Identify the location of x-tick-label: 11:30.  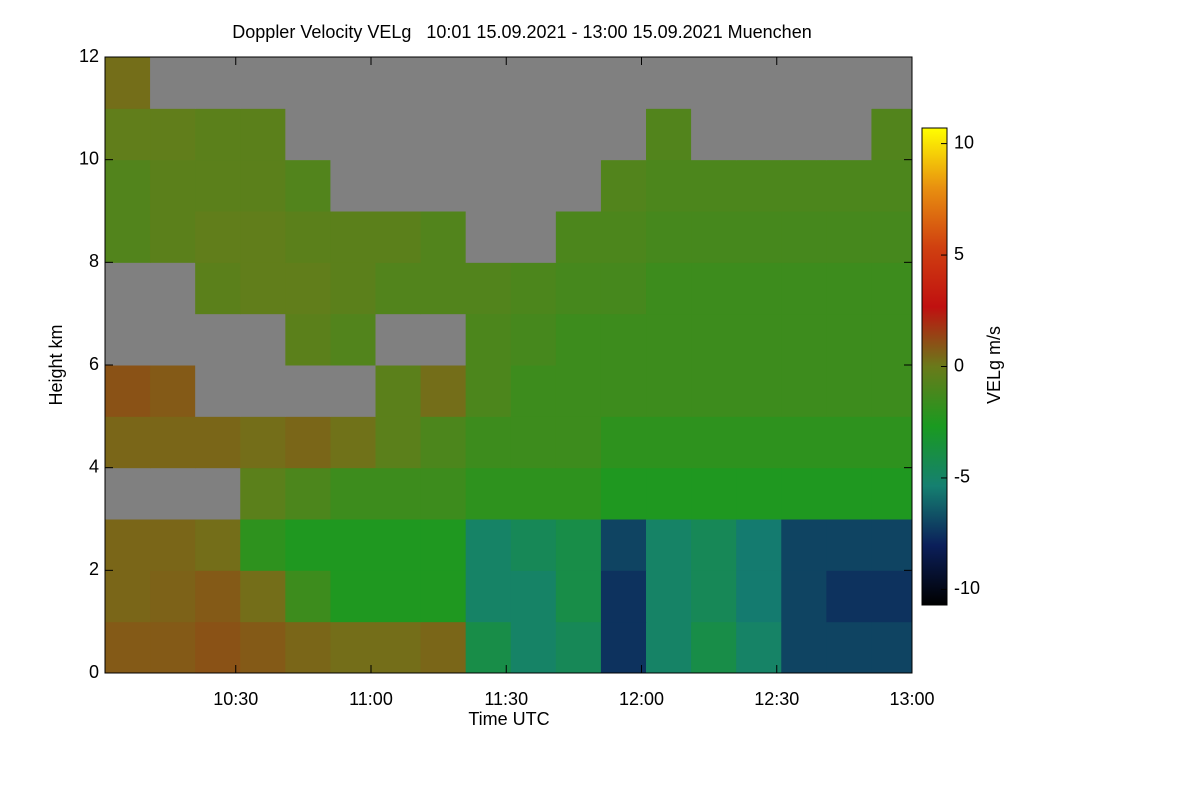
(506, 699).